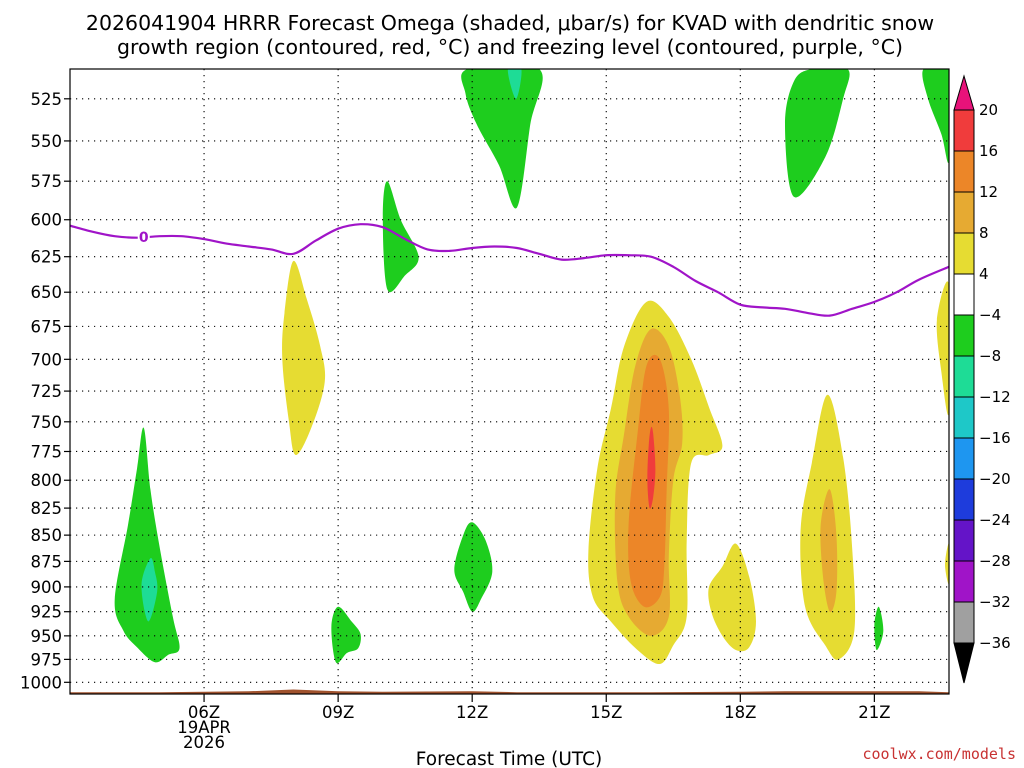  Describe the element at coordinates (47, 99) in the screenshot. I see `y-tick-label-525: 525` at that location.